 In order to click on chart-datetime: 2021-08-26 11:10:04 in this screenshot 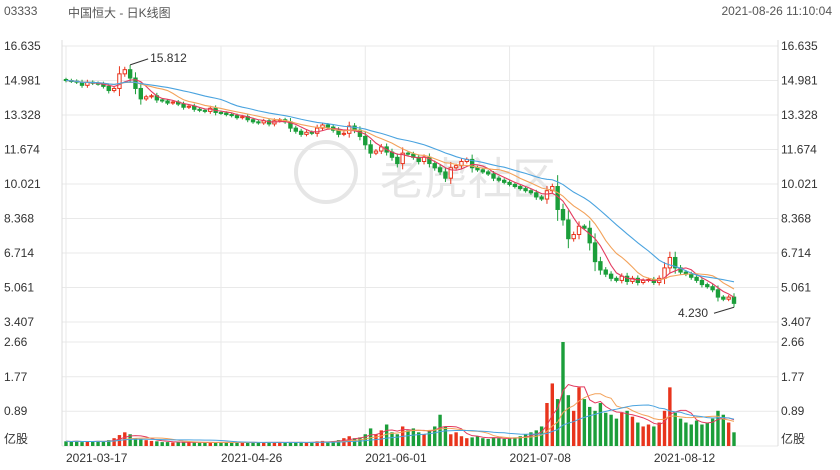, I will do `click(776, 11)`.